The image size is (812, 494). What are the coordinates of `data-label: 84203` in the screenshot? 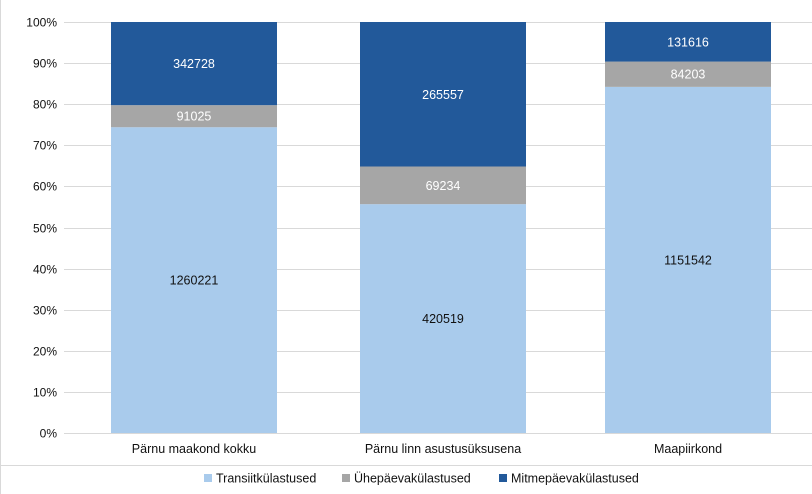 It's located at (688, 75).